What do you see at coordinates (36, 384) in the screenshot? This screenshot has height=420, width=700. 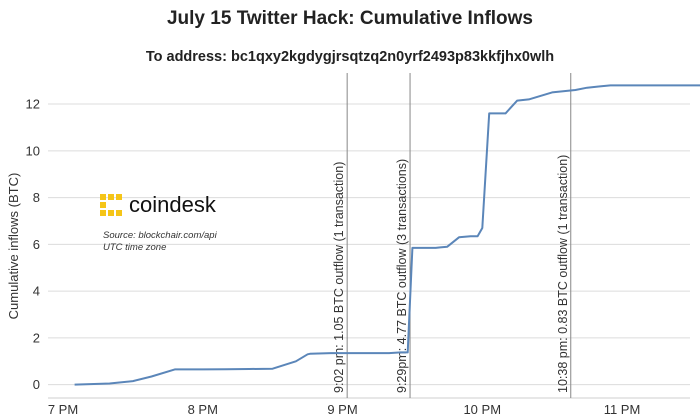 I see `y-tick-label: 0` at bounding box center [36, 384].